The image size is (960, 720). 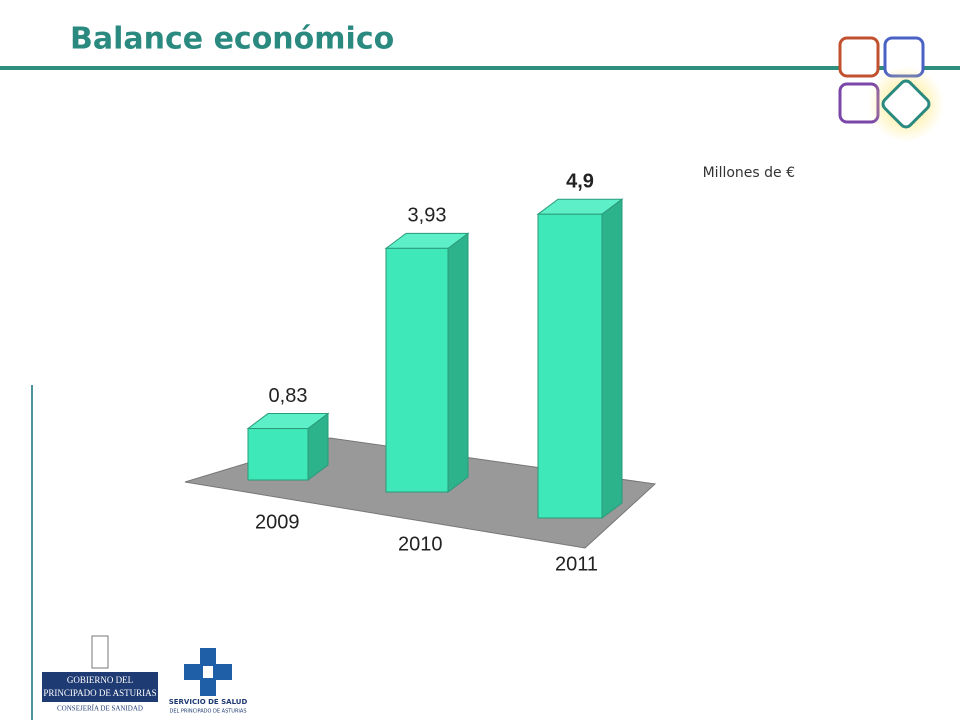 I want to click on logo-text: PRINCIPADO DE ASTURIAS, so click(x=99, y=693).